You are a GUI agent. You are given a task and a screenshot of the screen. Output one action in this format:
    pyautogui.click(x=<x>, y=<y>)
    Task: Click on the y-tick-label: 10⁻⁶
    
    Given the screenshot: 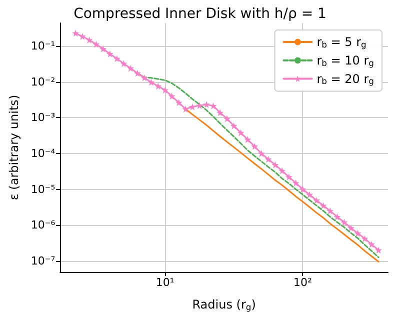 What is the action you would take?
    pyautogui.click(x=43, y=225)
    